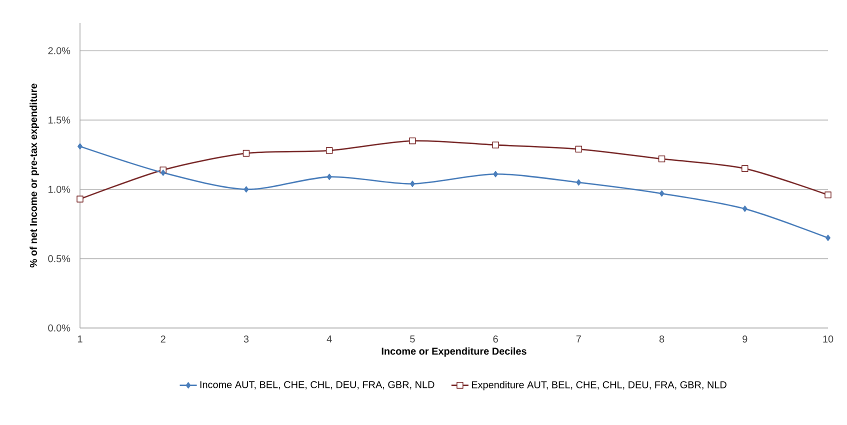 This screenshot has width=847, height=425. What do you see at coordinates (80, 339) in the screenshot?
I see `x-tick-label: 1` at bounding box center [80, 339].